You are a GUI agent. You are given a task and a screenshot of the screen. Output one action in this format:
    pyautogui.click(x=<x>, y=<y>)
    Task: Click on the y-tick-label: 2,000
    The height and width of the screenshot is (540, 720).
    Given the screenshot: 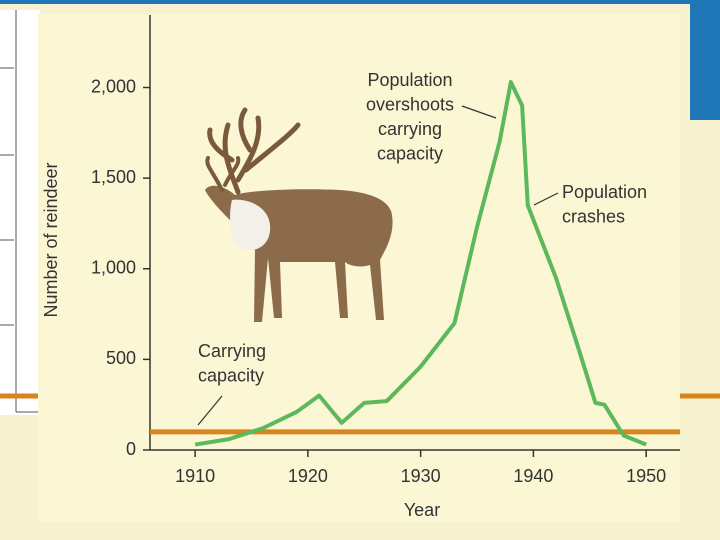 What is the action you would take?
    pyautogui.click(x=113, y=86)
    